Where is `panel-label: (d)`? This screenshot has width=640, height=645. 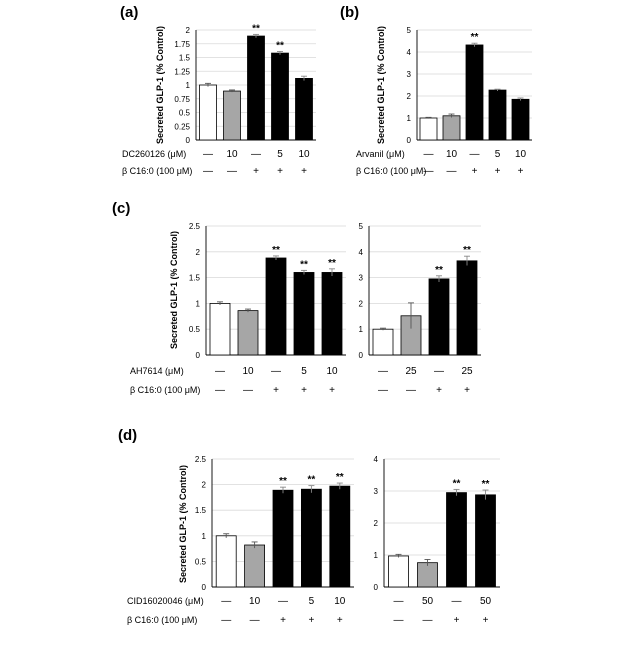 panel-label: (d) is located at coordinates (127, 435).